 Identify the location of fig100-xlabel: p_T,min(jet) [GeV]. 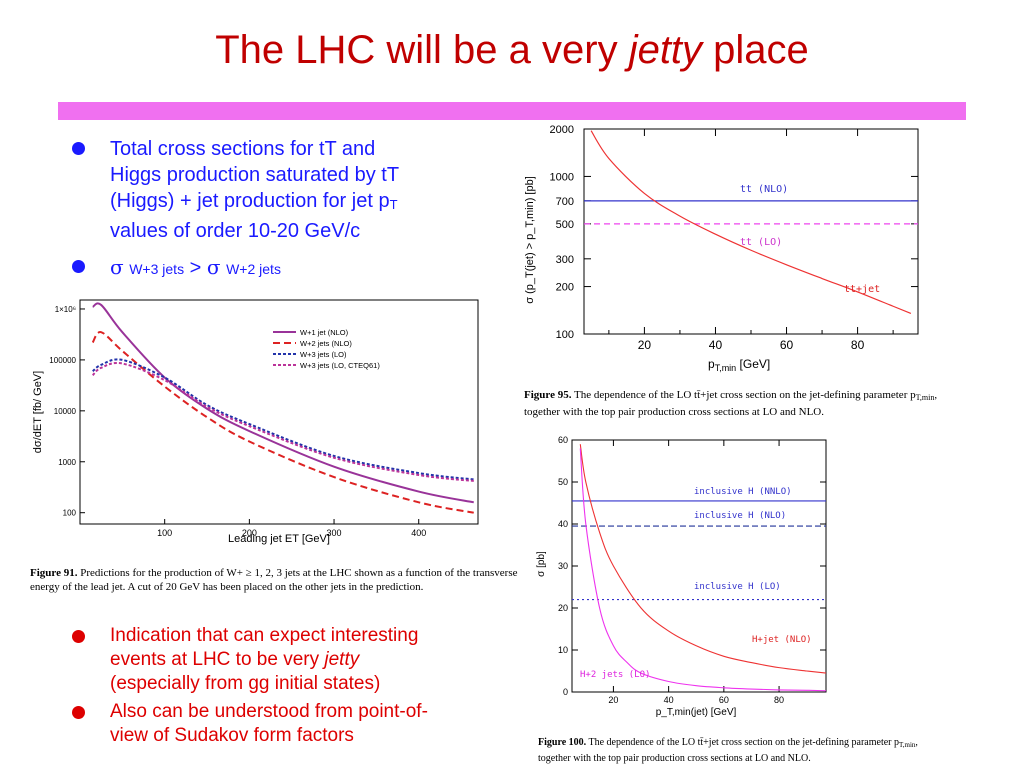
(696, 712).